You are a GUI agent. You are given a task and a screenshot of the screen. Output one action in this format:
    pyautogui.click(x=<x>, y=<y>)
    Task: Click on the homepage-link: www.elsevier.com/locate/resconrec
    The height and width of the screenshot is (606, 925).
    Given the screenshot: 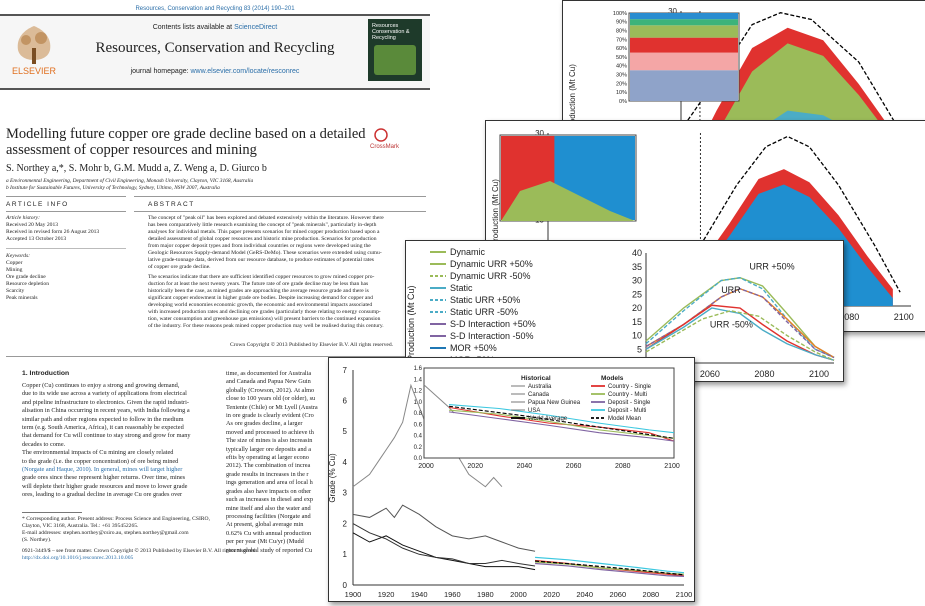 What is the action you would take?
    pyautogui.click(x=245, y=71)
    